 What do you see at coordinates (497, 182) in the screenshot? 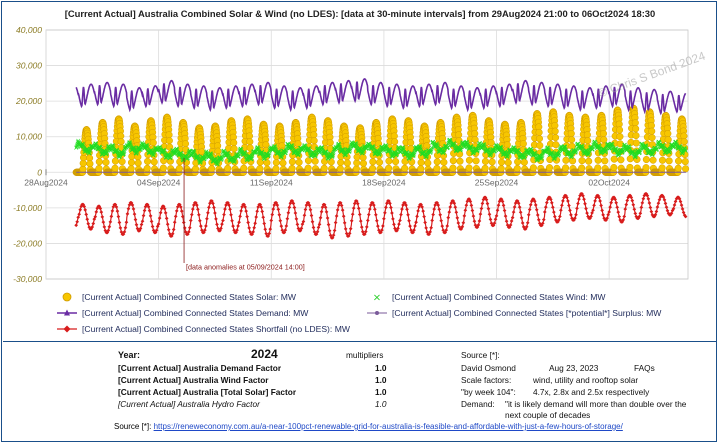
I see `x-tick-label: 25Sep2024` at bounding box center [497, 182].